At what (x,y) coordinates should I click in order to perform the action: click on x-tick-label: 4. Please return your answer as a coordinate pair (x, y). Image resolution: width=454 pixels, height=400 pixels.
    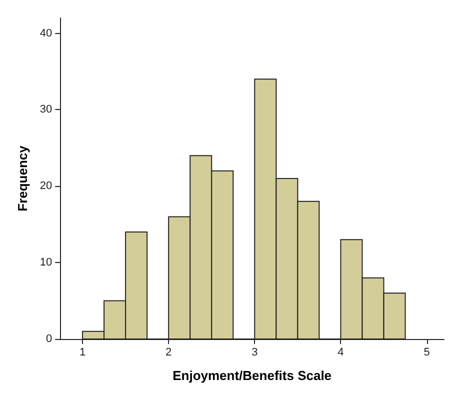
    Looking at the image, I should click on (341, 352).